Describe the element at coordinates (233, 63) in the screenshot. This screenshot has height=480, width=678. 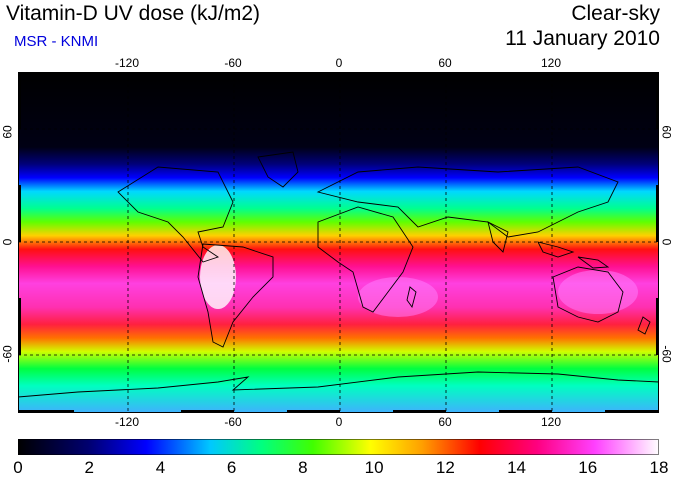
I see `lon-label-top: -60` at that location.